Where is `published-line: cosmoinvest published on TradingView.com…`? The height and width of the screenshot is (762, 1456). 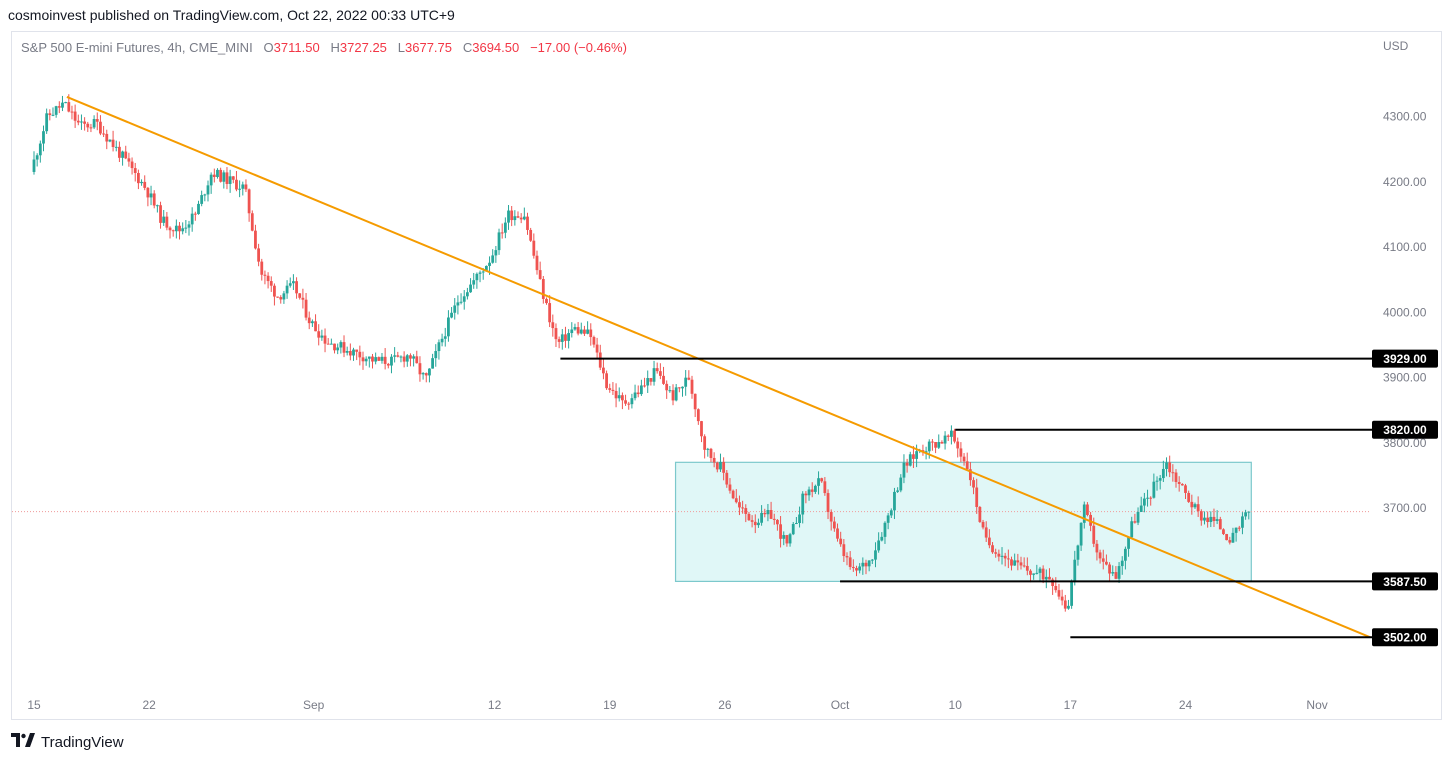 published-line: cosmoinvest published on TradingView.com… is located at coordinates (231, 15).